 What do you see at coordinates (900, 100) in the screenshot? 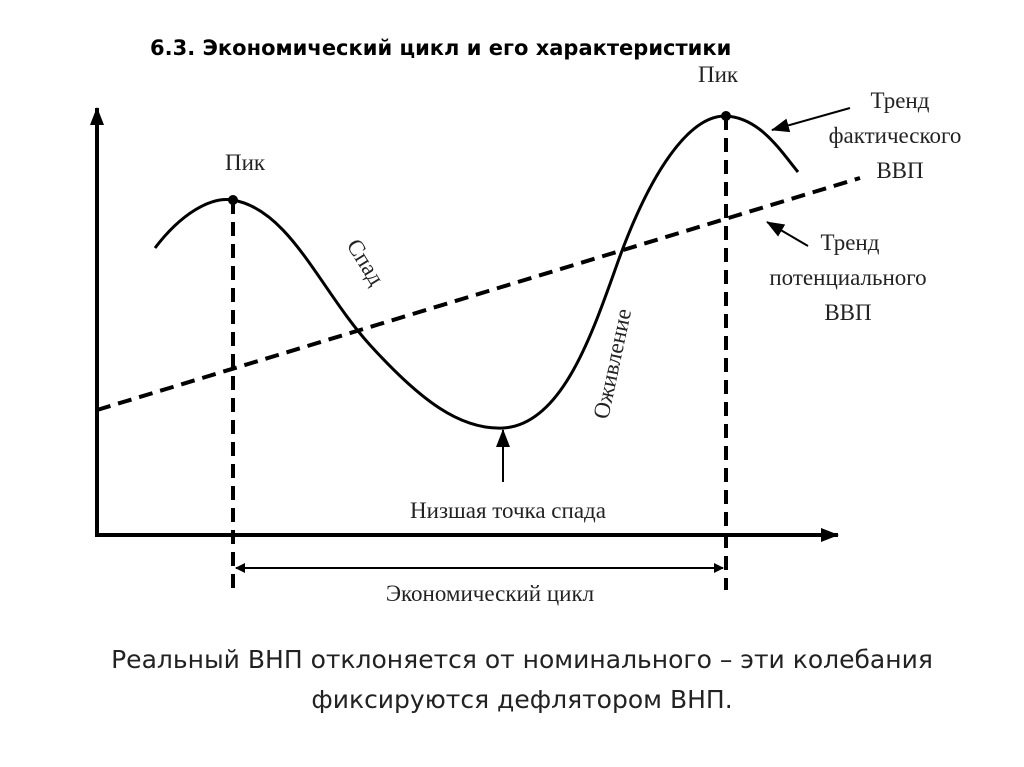
I see `actual-trend-label: Тренд` at bounding box center [900, 100].